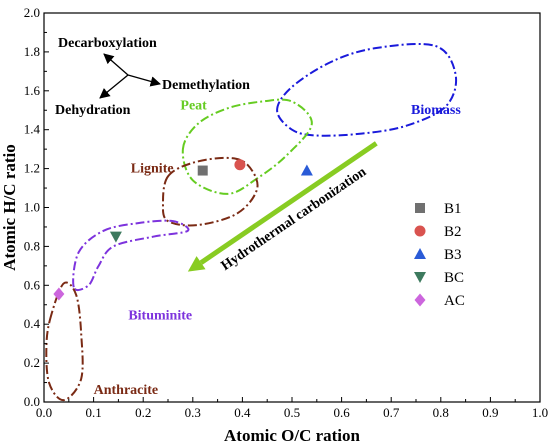 The image size is (550, 447). Describe the element at coordinates (64, 341) in the screenshot. I see `region-outline-anthracite` at that location.